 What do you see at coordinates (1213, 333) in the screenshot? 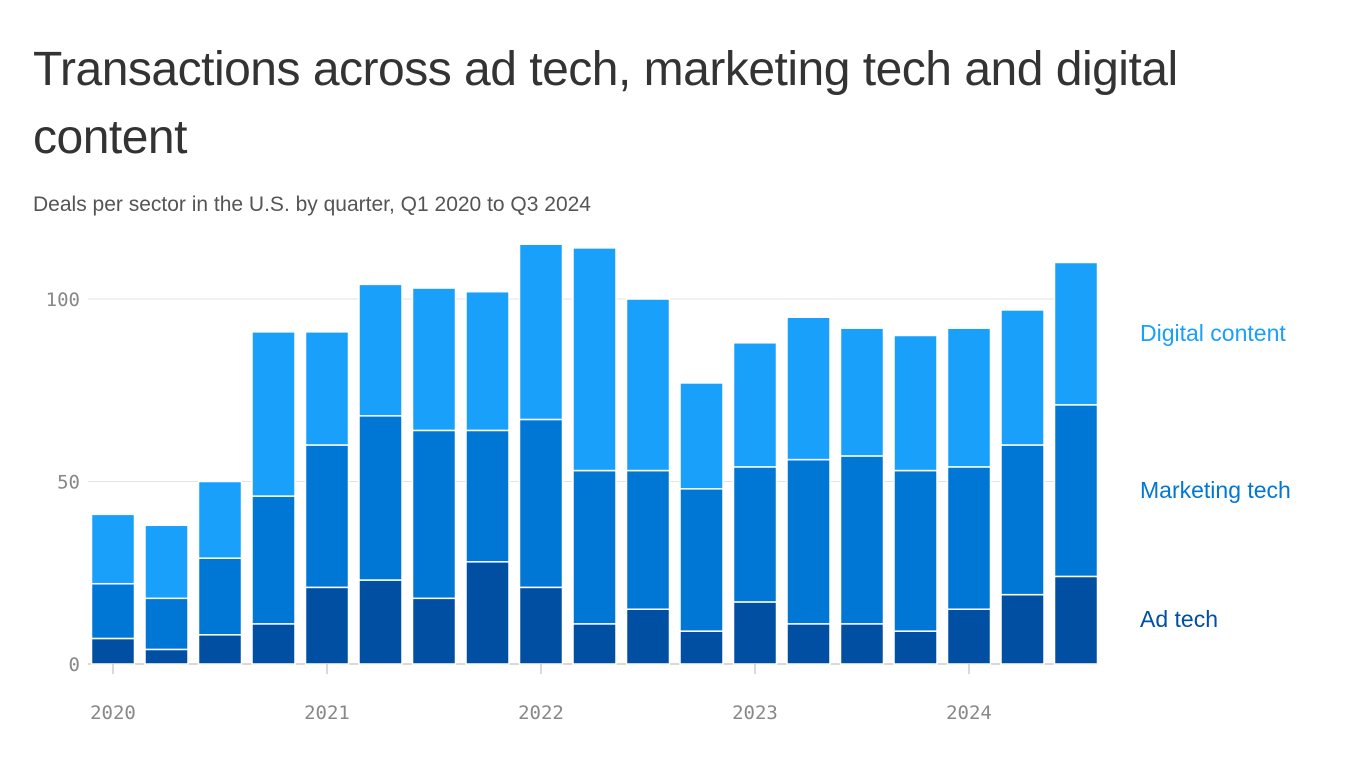
I see `legend-label: Digital content` at bounding box center [1213, 333].